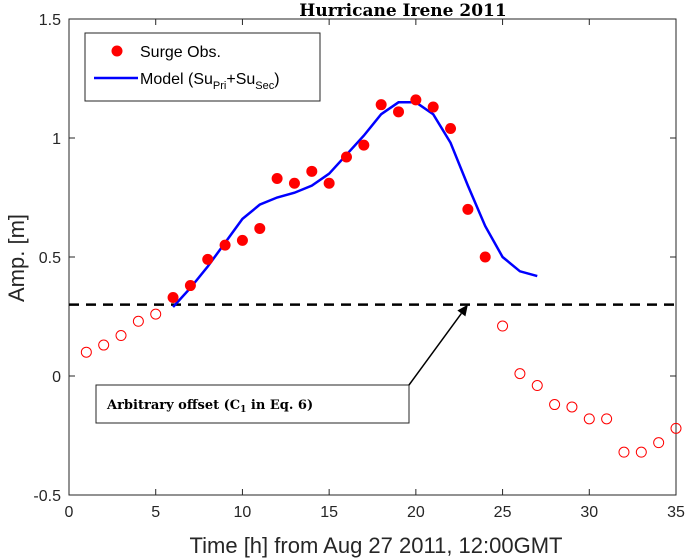 The height and width of the screenshot is (560, 685). I want to click on x-tick-label: 0, so click(69, 512).